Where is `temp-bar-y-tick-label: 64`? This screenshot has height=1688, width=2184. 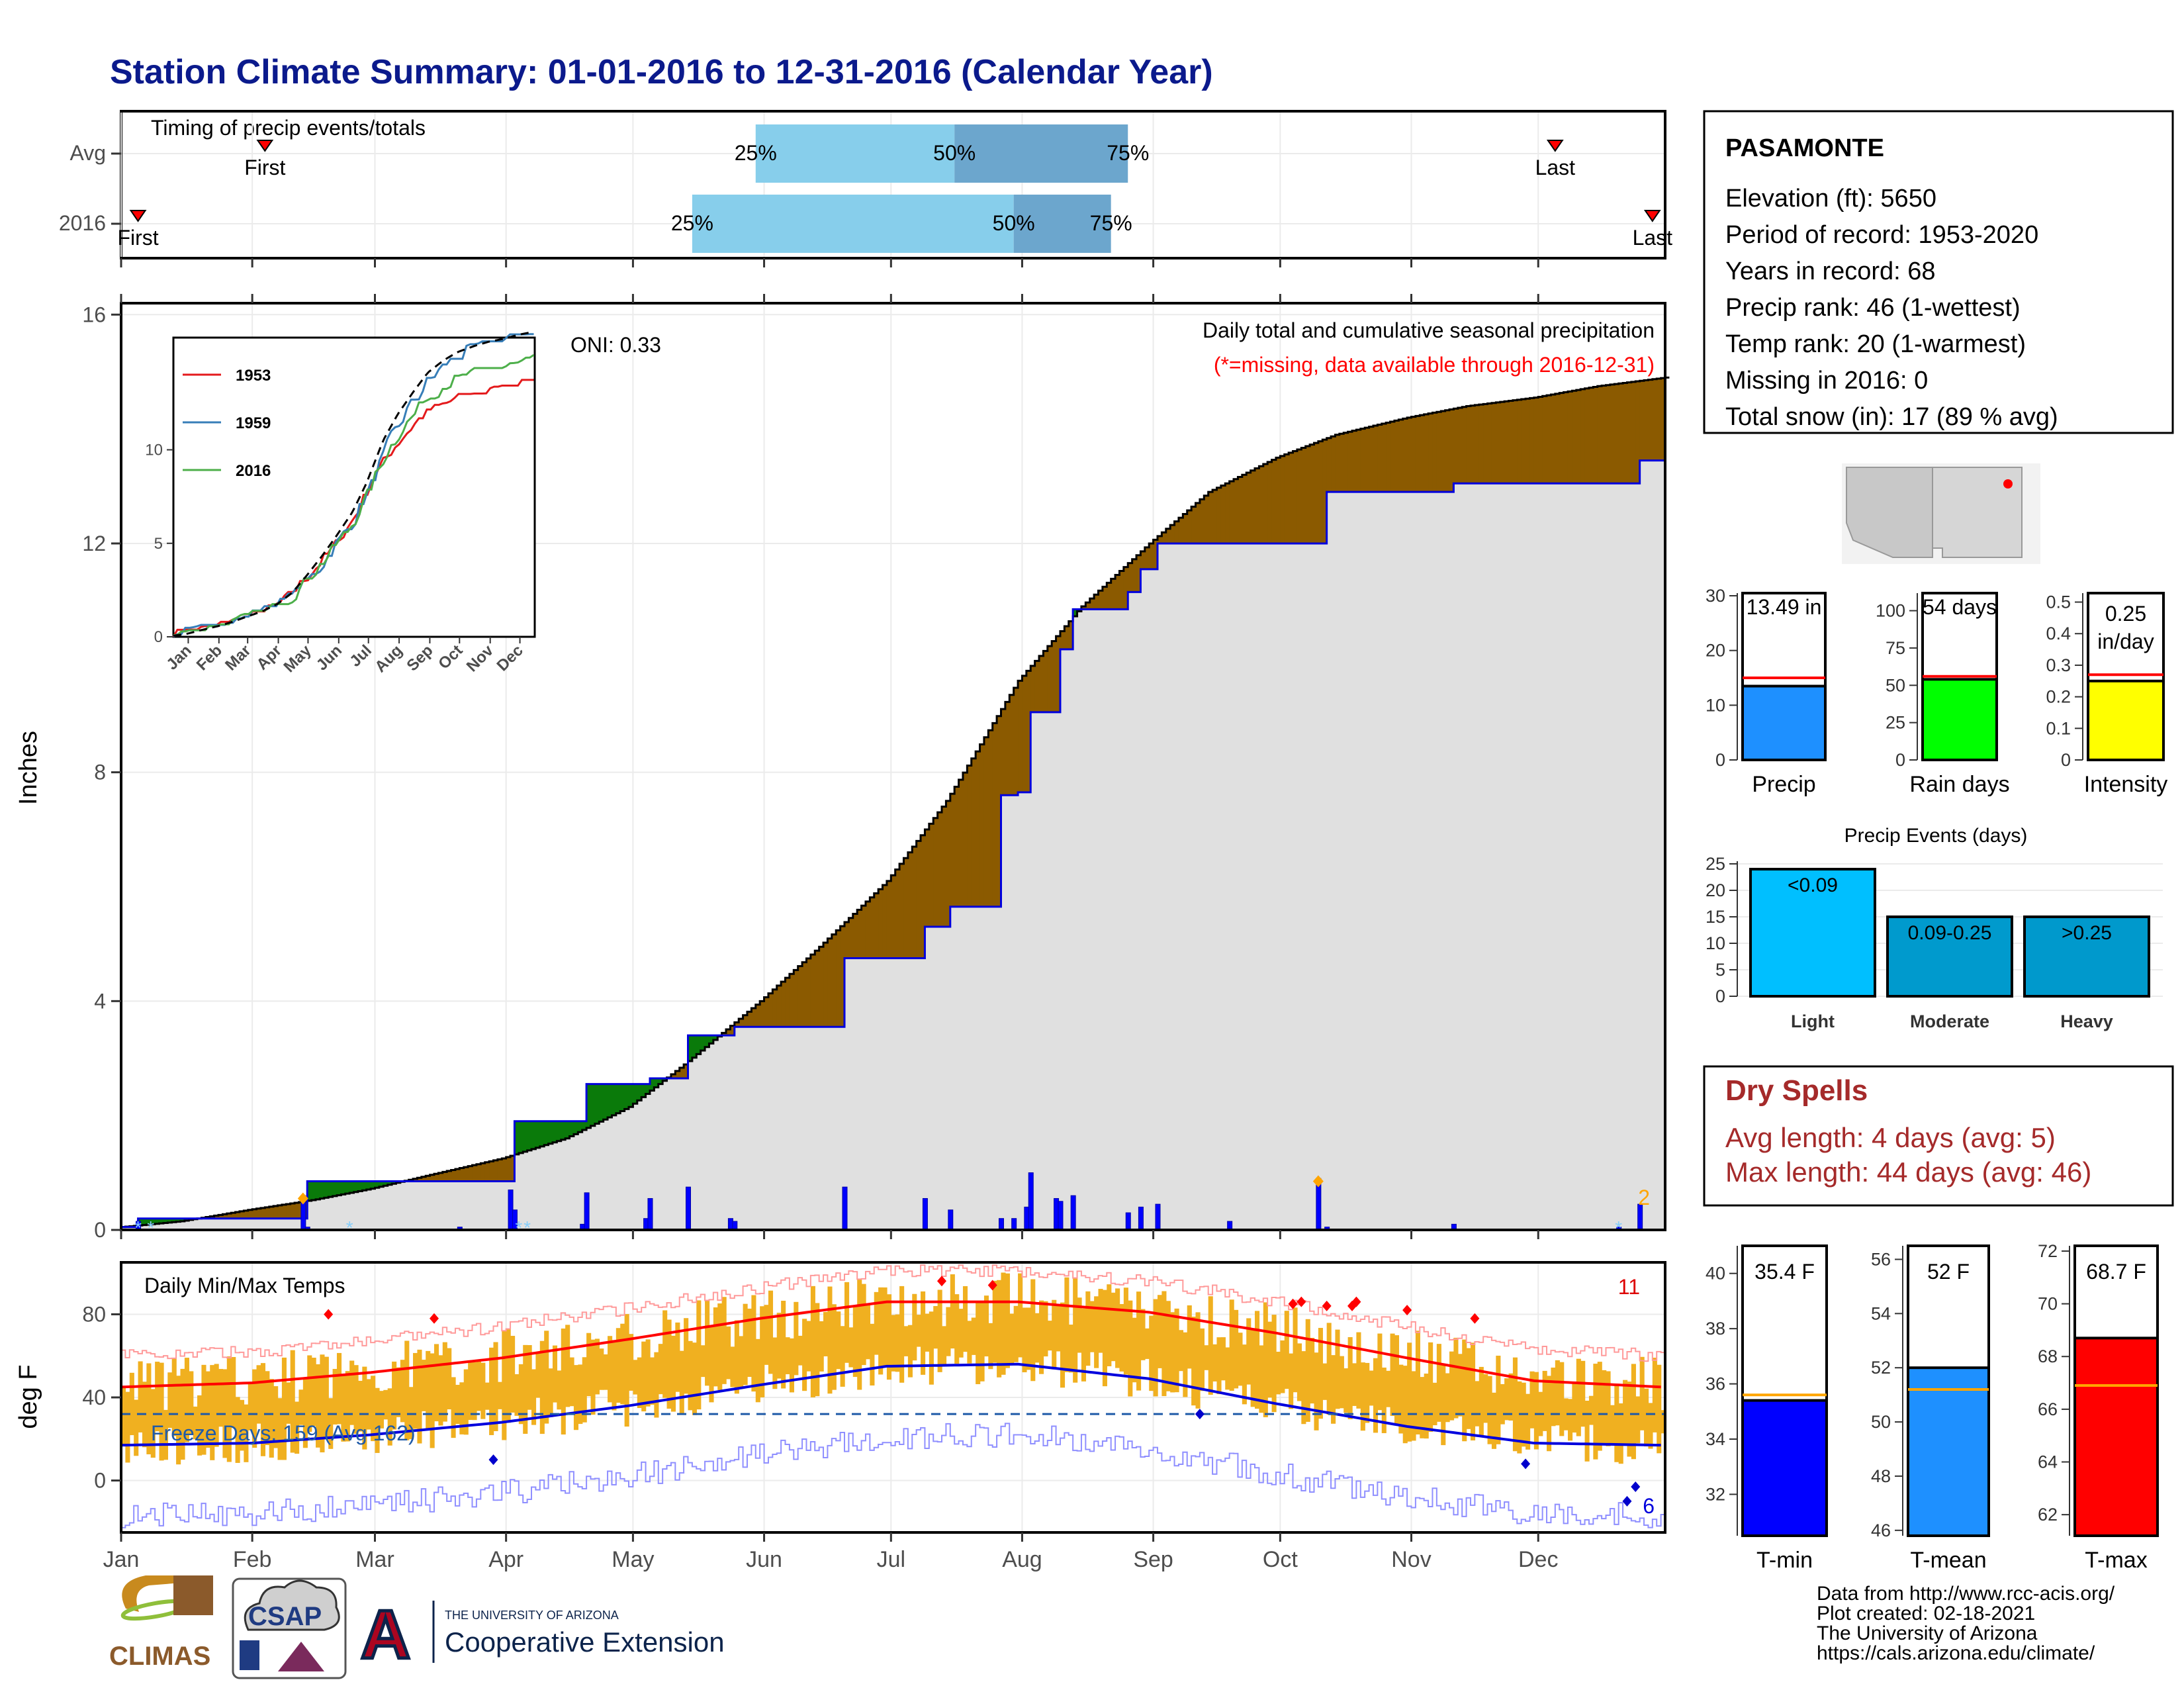
temp-bar-y-tick-label: 64 is located at coordinates (2048, 1462).